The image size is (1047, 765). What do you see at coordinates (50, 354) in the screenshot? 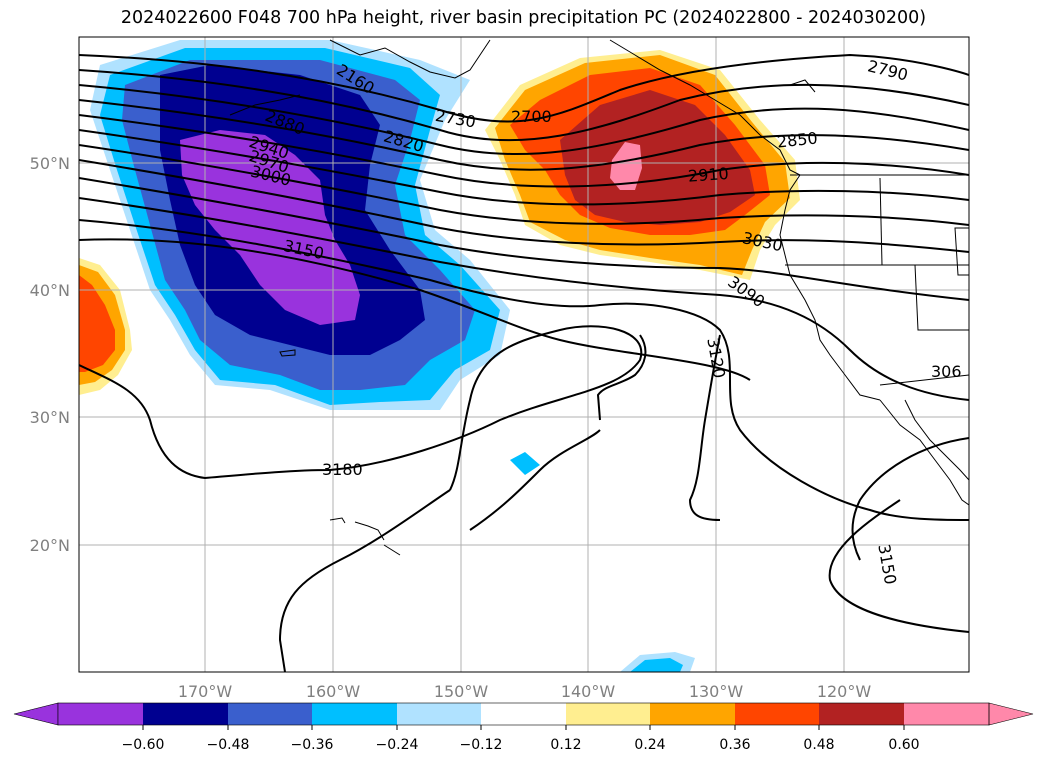
I see `latitude-labels: 50°N 40°N 30°N 20°N` at bounding box center [50, 354].